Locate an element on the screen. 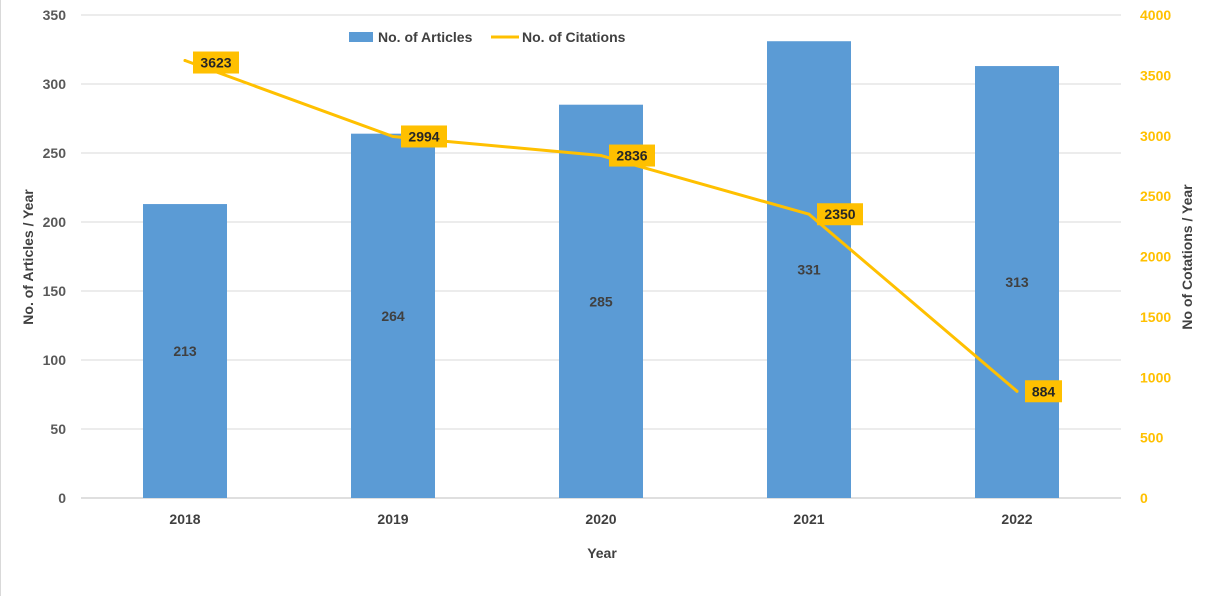  y-tick-label: 0 is located at coordinates (62, 498).